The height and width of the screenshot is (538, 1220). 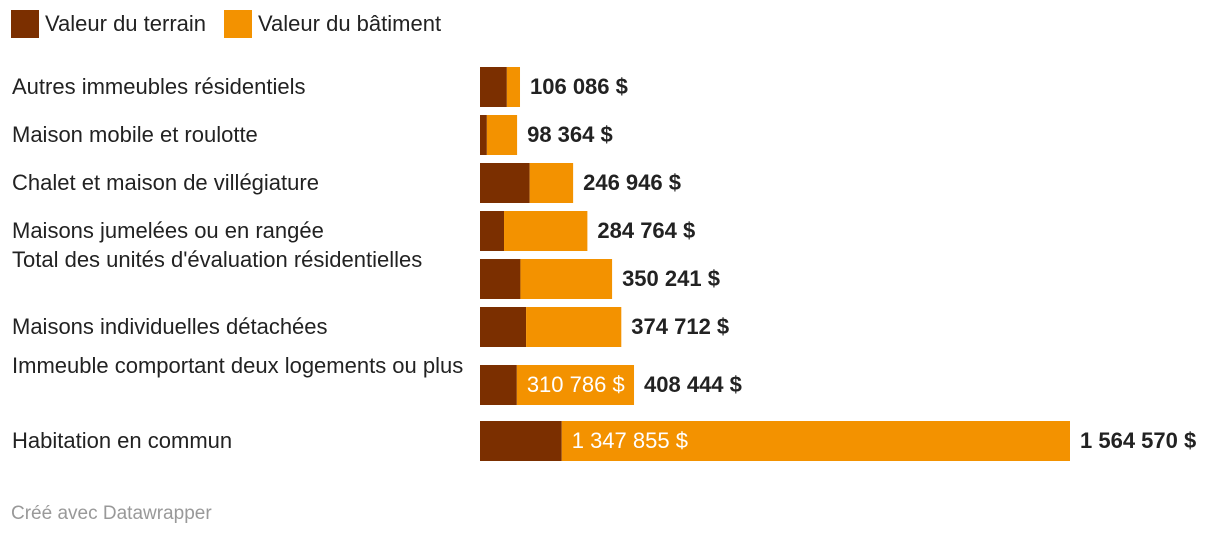 I want to click on category-label-habitation-en-commun: Habitation en commun, so click(x=122, y=440).